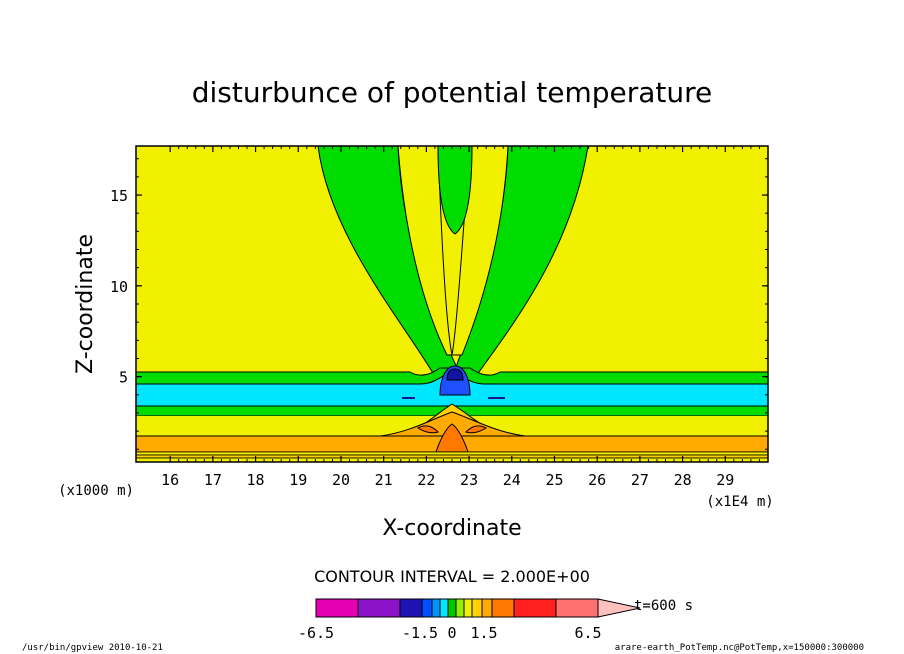 This screenshot has height=654, width=904. I want to click on time-label: t=600 s, so click(663, 606).